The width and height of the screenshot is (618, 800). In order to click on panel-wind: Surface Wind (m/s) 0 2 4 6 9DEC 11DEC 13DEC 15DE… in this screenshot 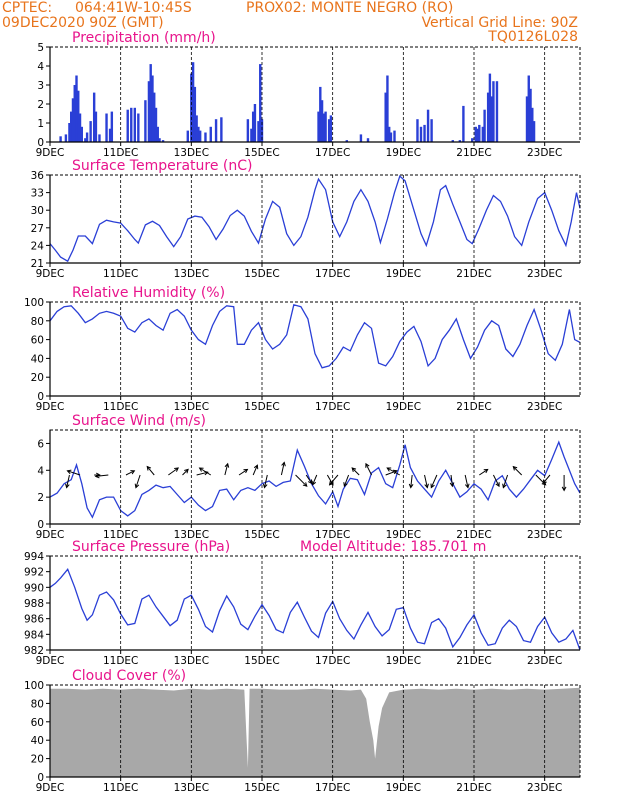, I will do `click(308, 477)`.